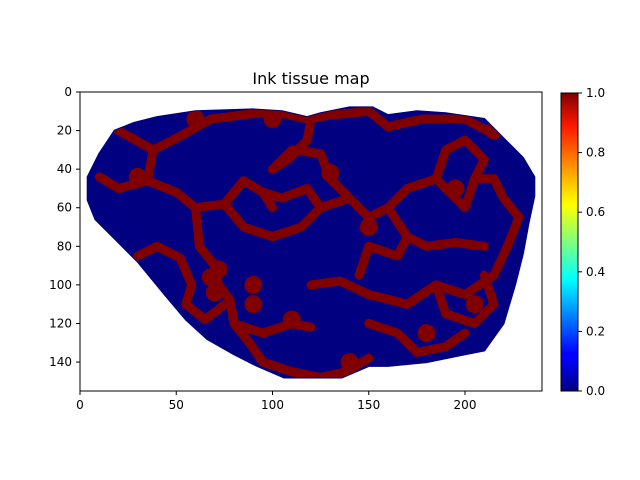 The width and height of the screenshot is (640, 480). What do you see at coordinates (595, 272) in the screenshot?
I see `colorbar-tick-label: 0.4` at bounding box center [595, 272].